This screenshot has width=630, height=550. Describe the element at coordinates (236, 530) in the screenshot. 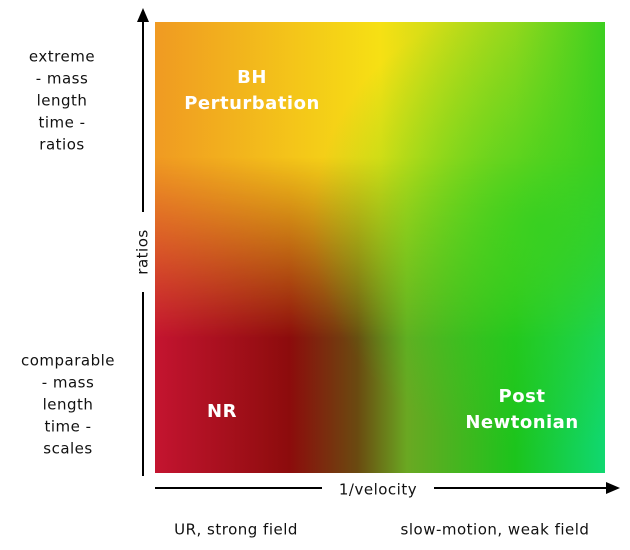

I see `x-left-label: UR, strong field` at that location.